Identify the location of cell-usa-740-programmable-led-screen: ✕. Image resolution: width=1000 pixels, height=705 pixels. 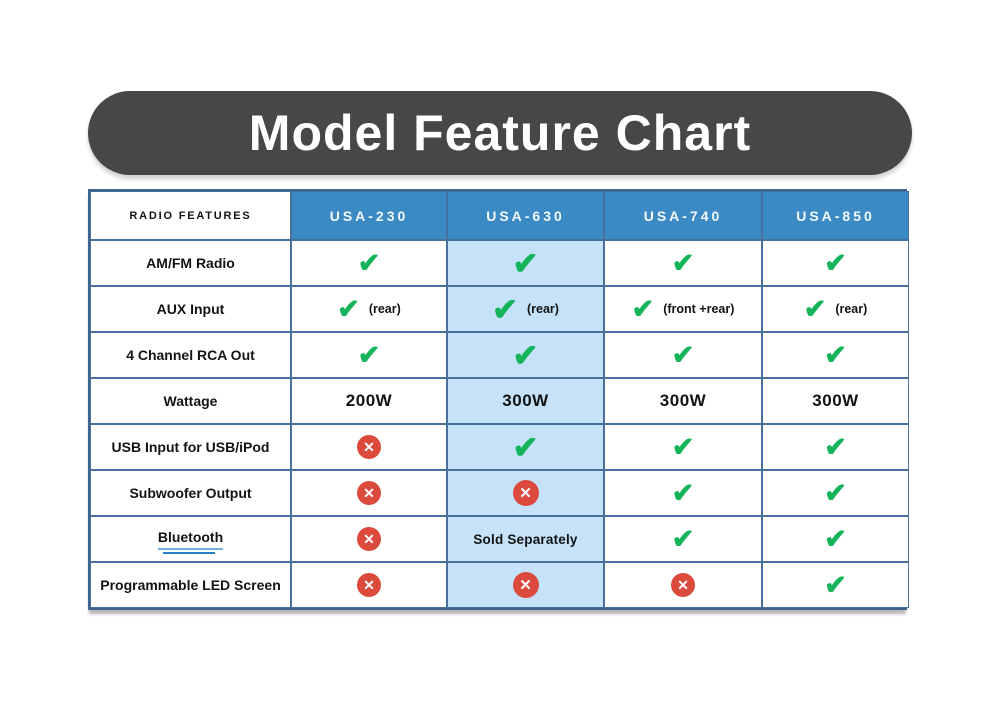
(683, 585).